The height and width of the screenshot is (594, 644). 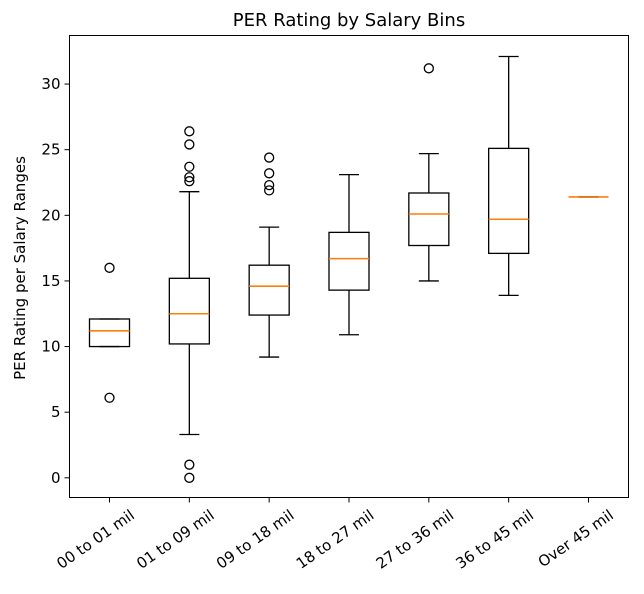 What do you see at coordinates (50, 150) in the screenshot?
I see `y-tick-label: 25` at bounding box center [50, 150].